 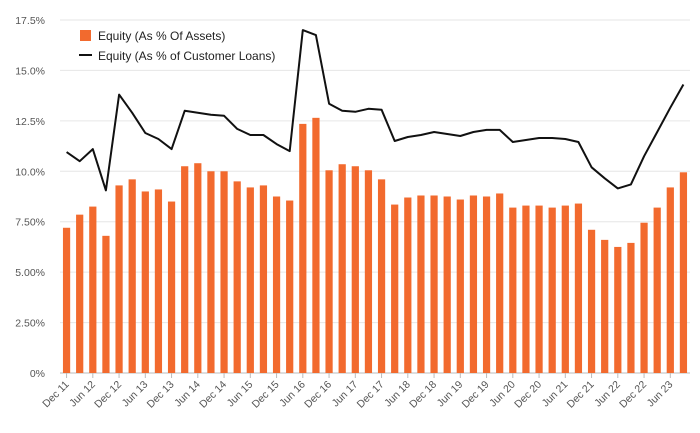 What do you see at coordinates (266, 395) in the screenshot?
I see `x-tick-label: Dec 15` at bounding box center [266, 395].